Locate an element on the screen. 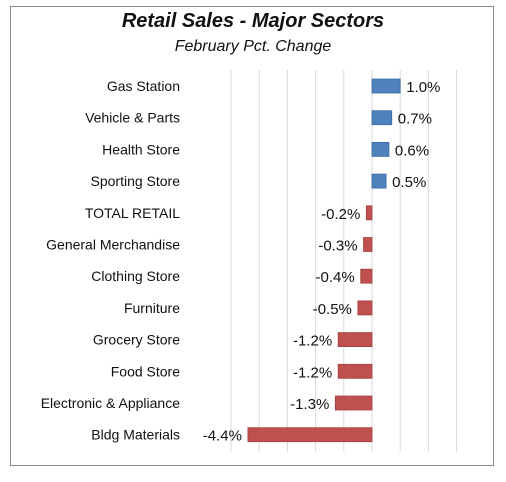 The height and width of the screenshot is (482, 506). value-label-5: -0.3% is located at coordinates (337, 246).